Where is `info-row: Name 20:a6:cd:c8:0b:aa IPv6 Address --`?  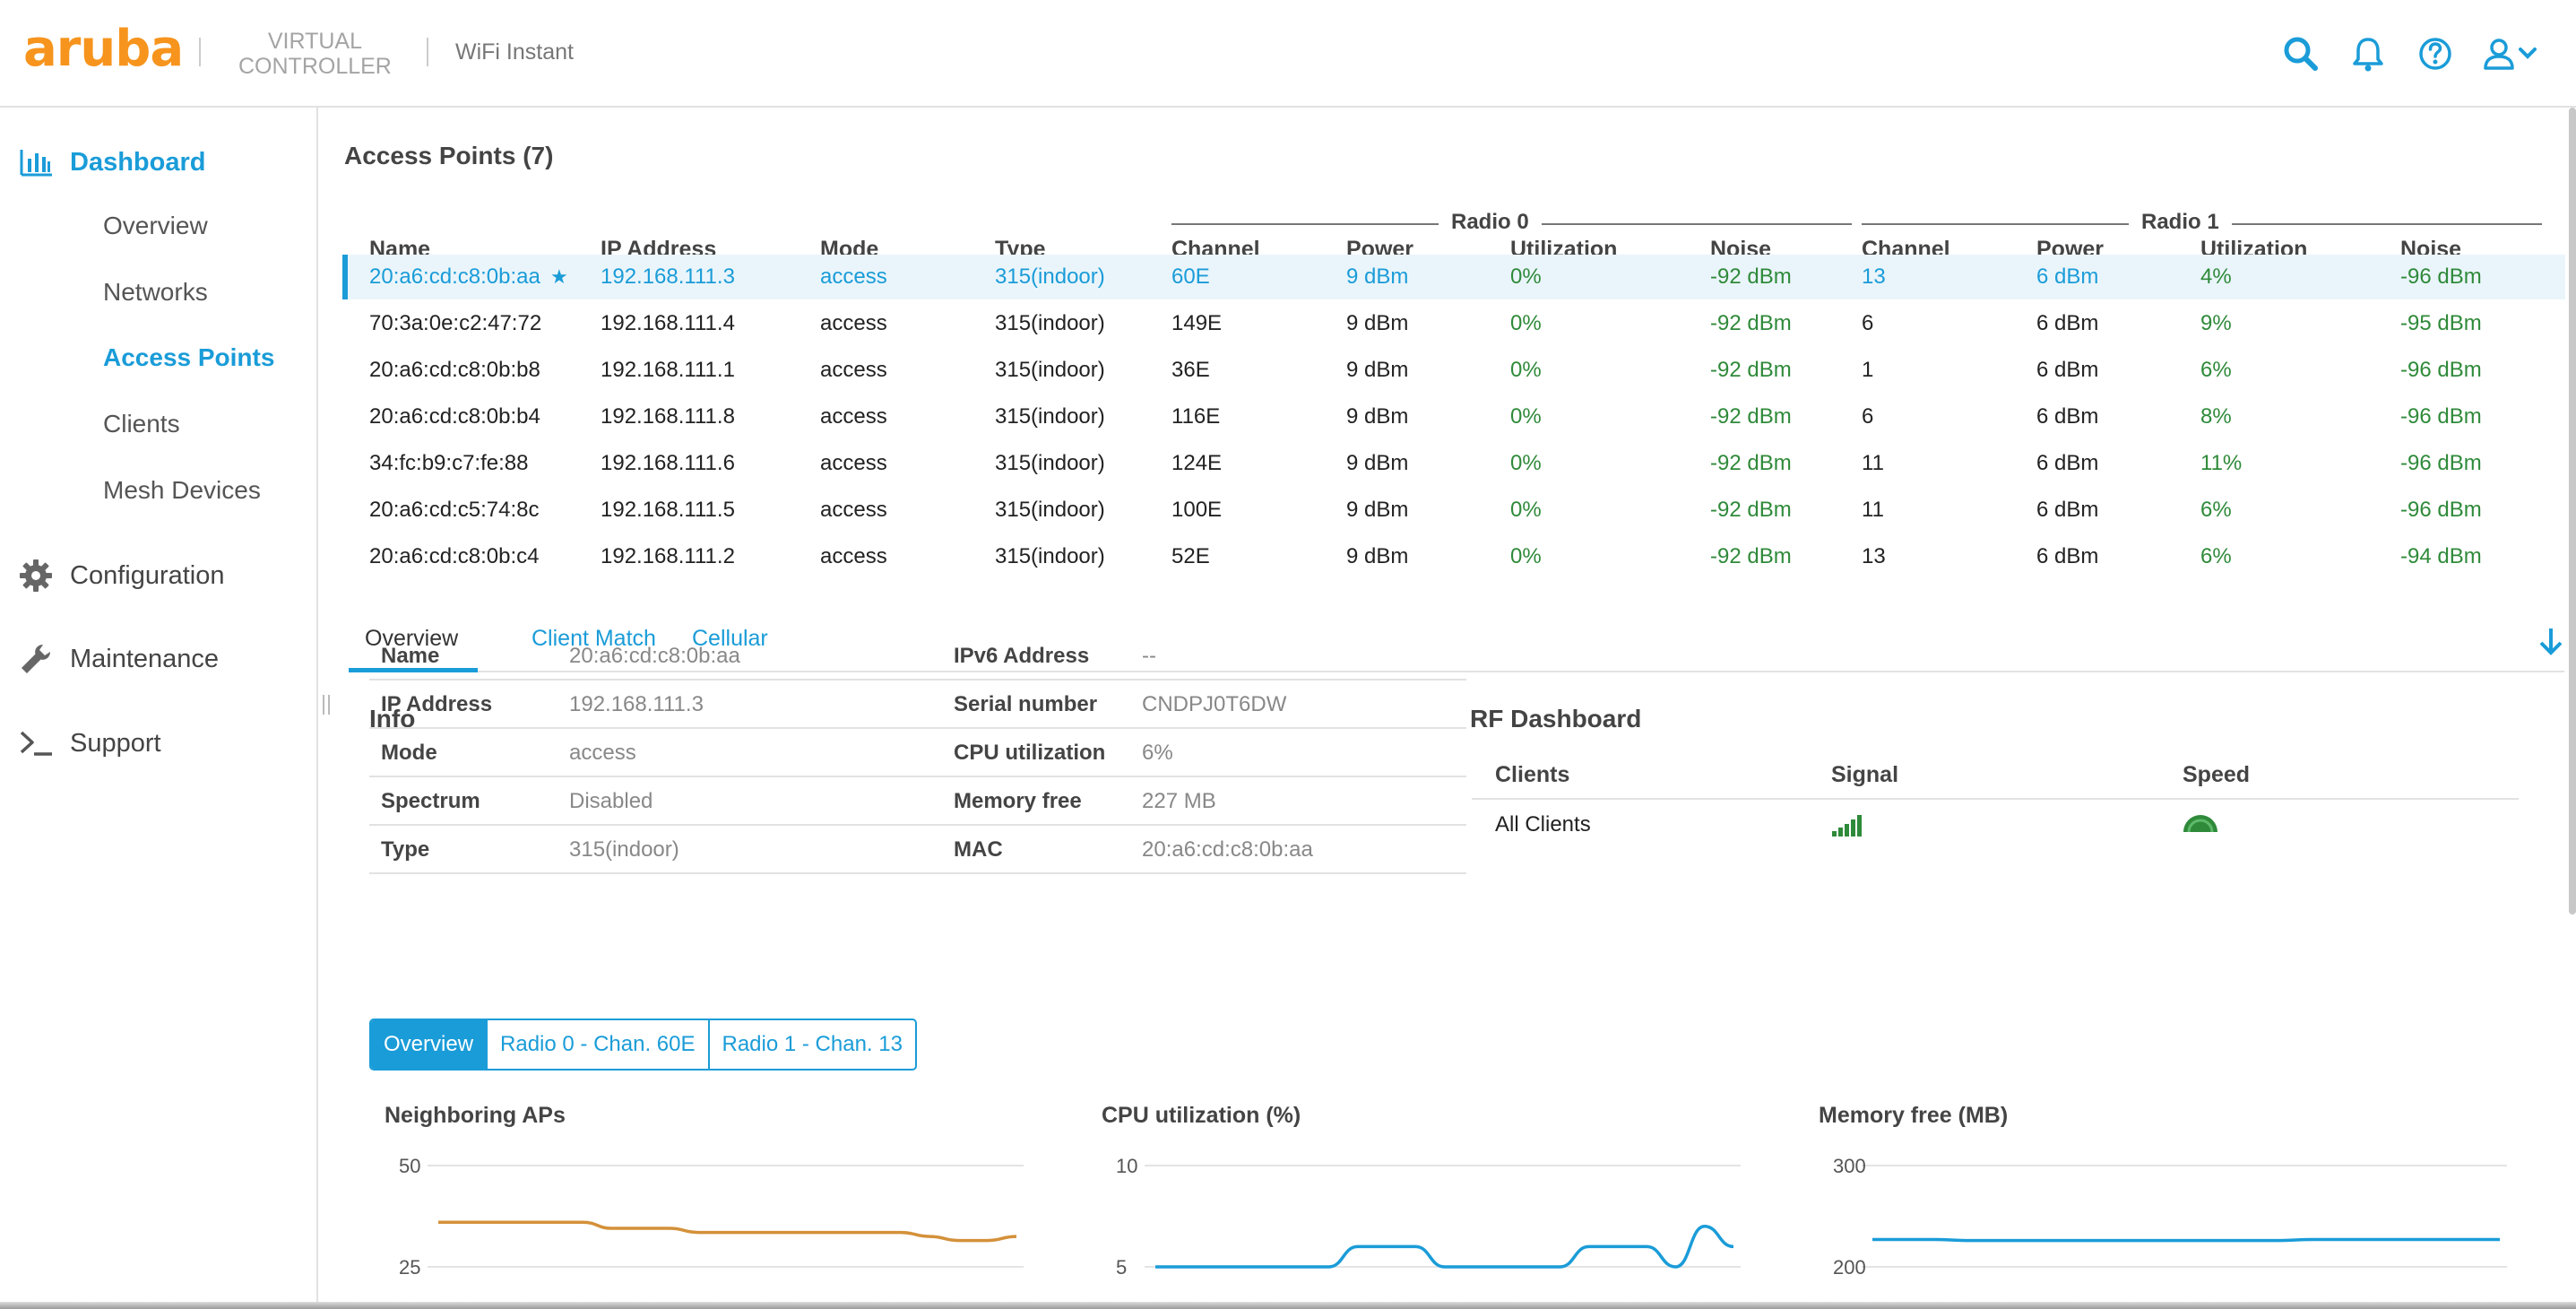 info-row: Name 20:a6:cd:c8:0b:aa IPv6 Address -- is located at coordinates (917, 656).